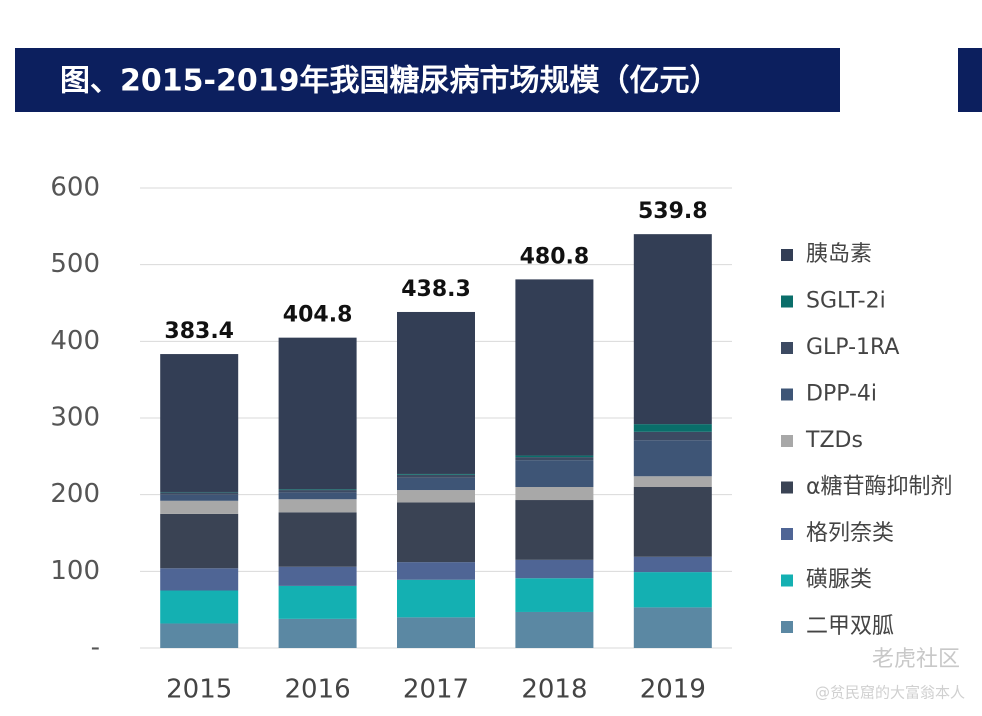 Image resolution: width=982 pixels, height=716 pixels. What do you see at coordinates (75, 264) in the screenshot?
I see `y-tick-label: 500` at bounding box center [75, 264].